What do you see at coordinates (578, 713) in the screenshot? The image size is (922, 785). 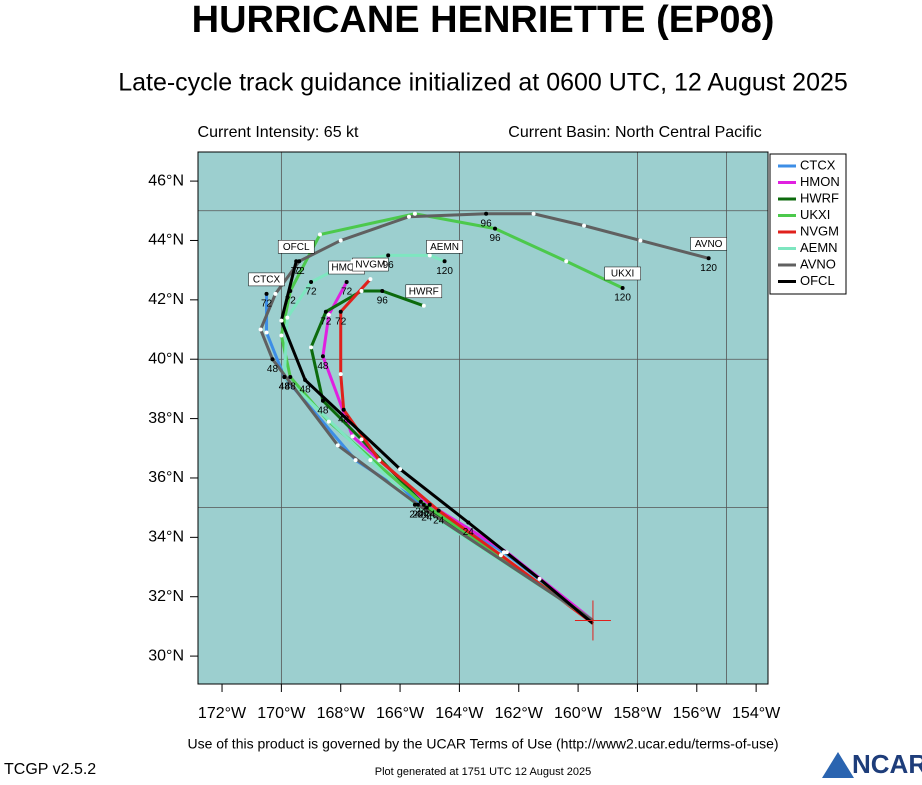 I see `x-tick-label: 160°W` at bounding box center [578, 713].